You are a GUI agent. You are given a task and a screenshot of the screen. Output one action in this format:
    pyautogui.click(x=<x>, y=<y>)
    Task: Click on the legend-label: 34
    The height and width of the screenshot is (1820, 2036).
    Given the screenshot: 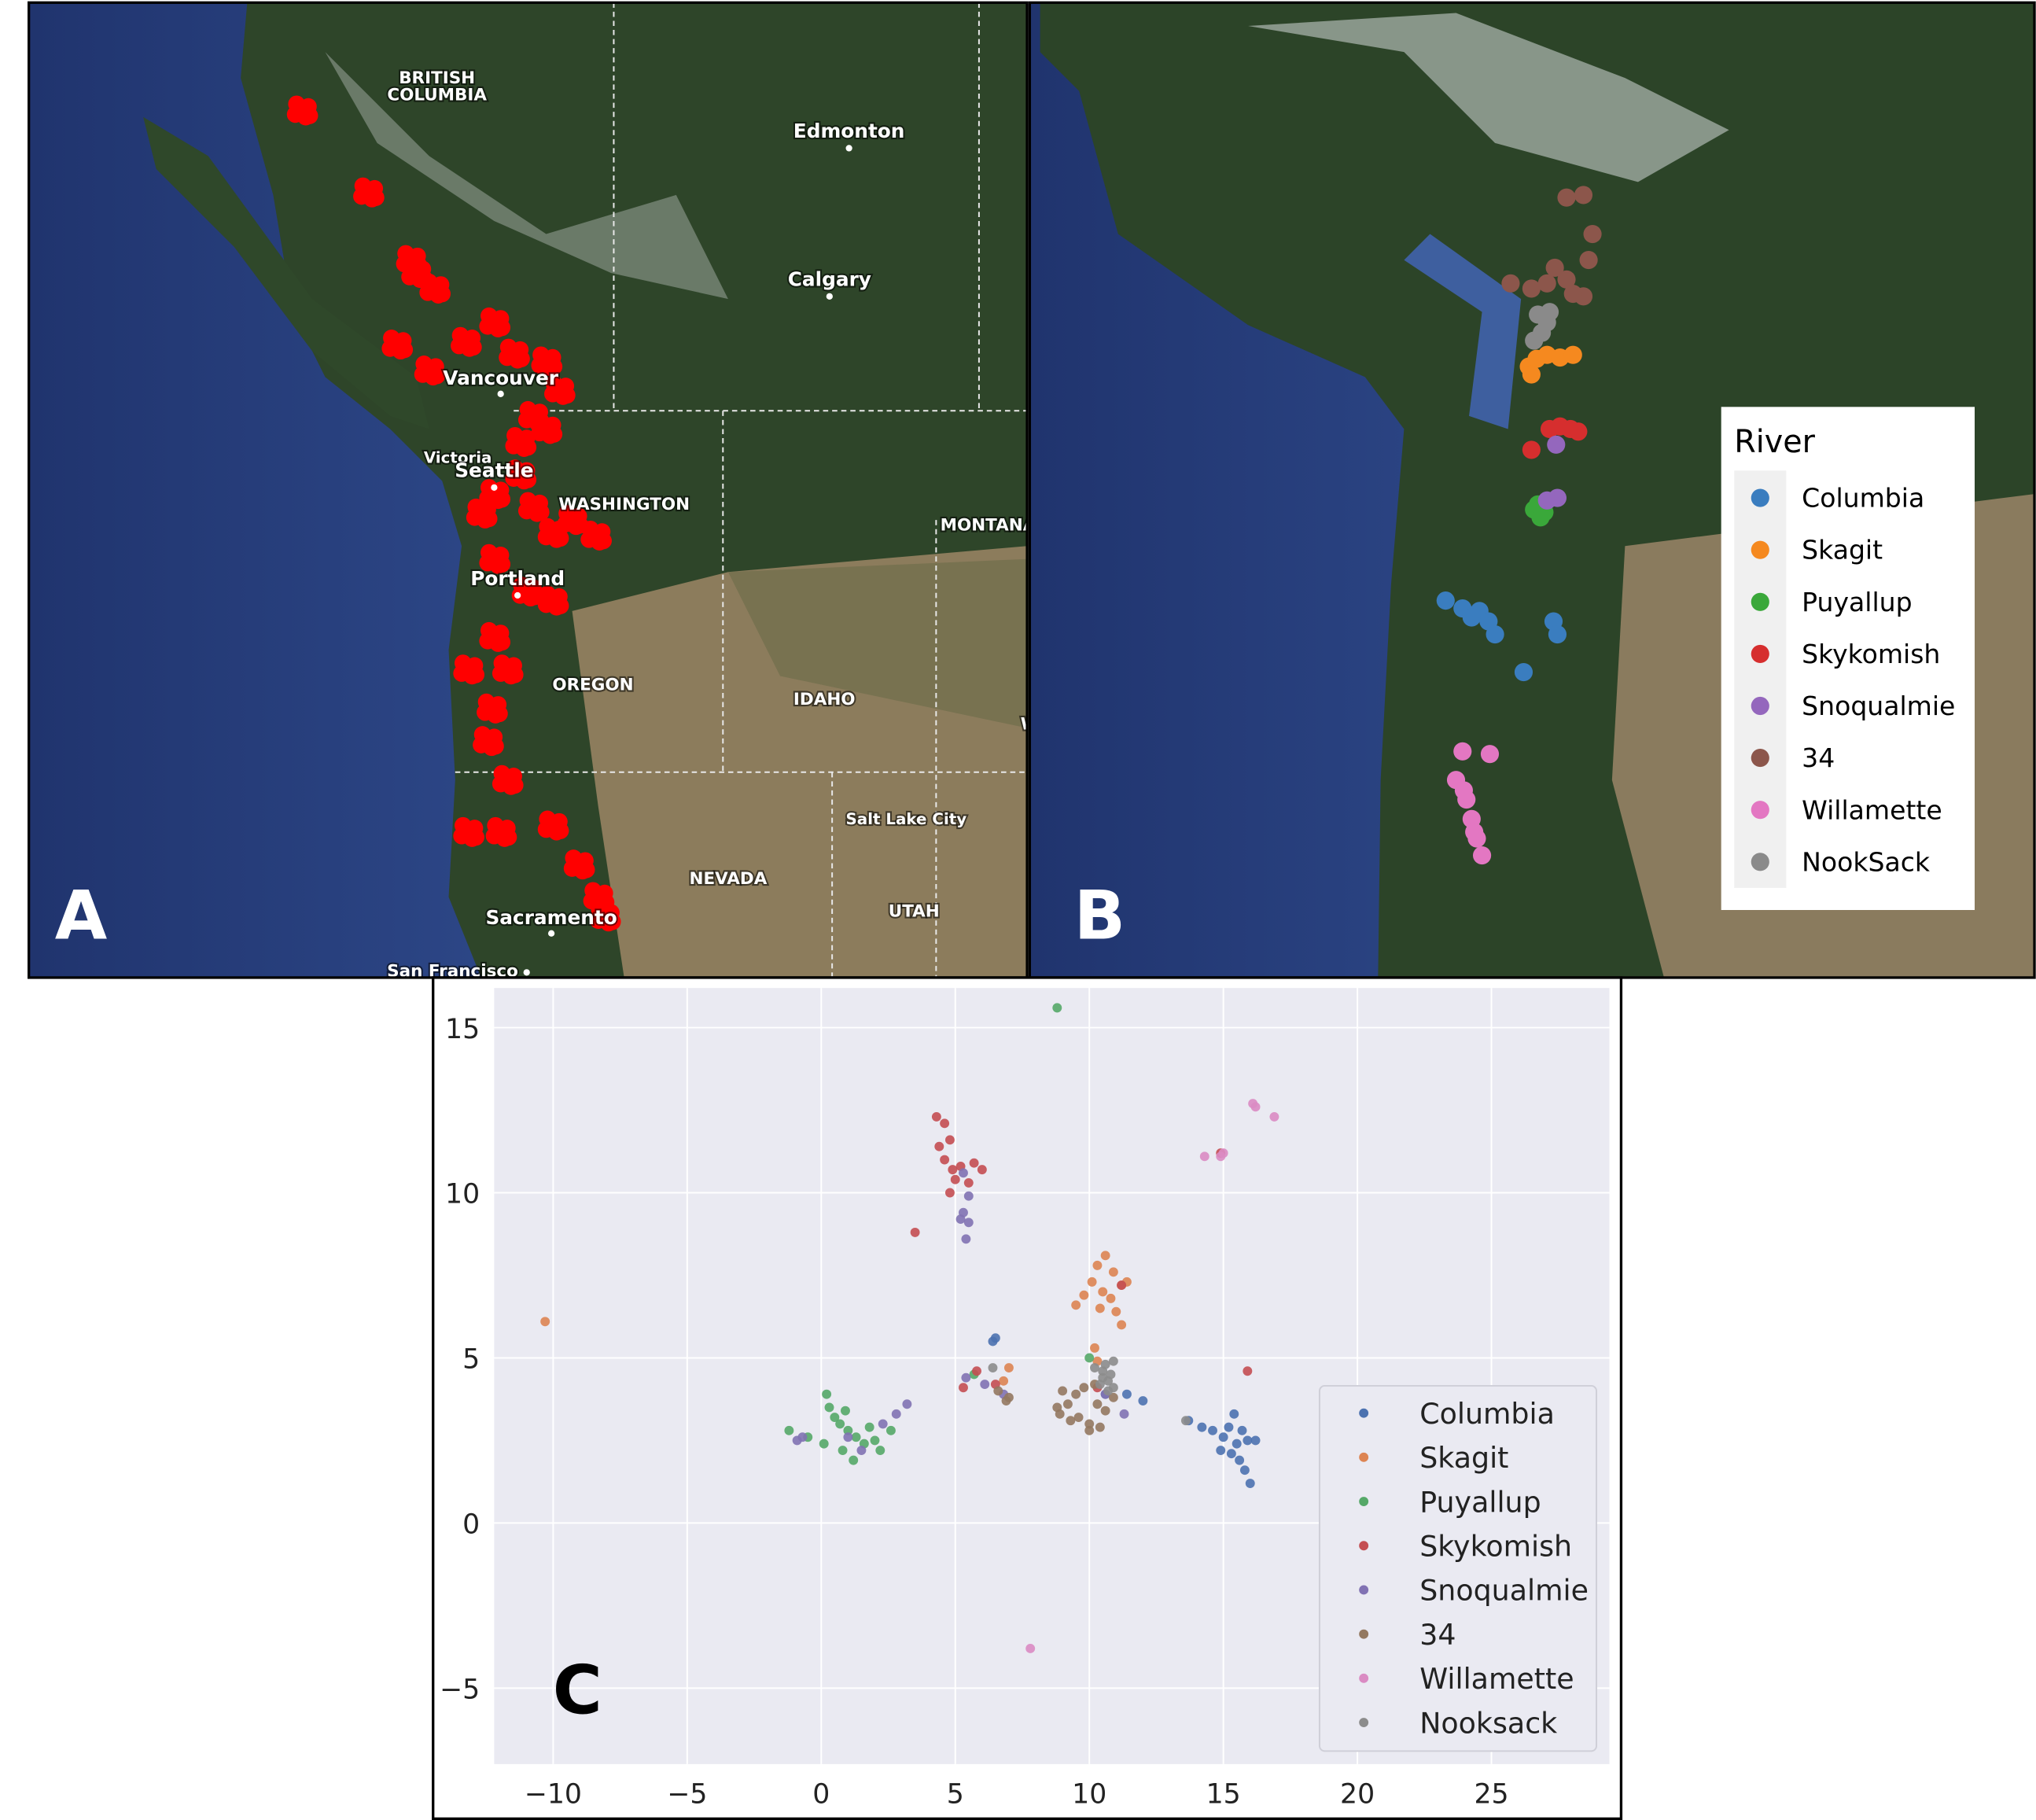 What is the action you would take?
    pyautogui.click(x=1437, y=1635)
    